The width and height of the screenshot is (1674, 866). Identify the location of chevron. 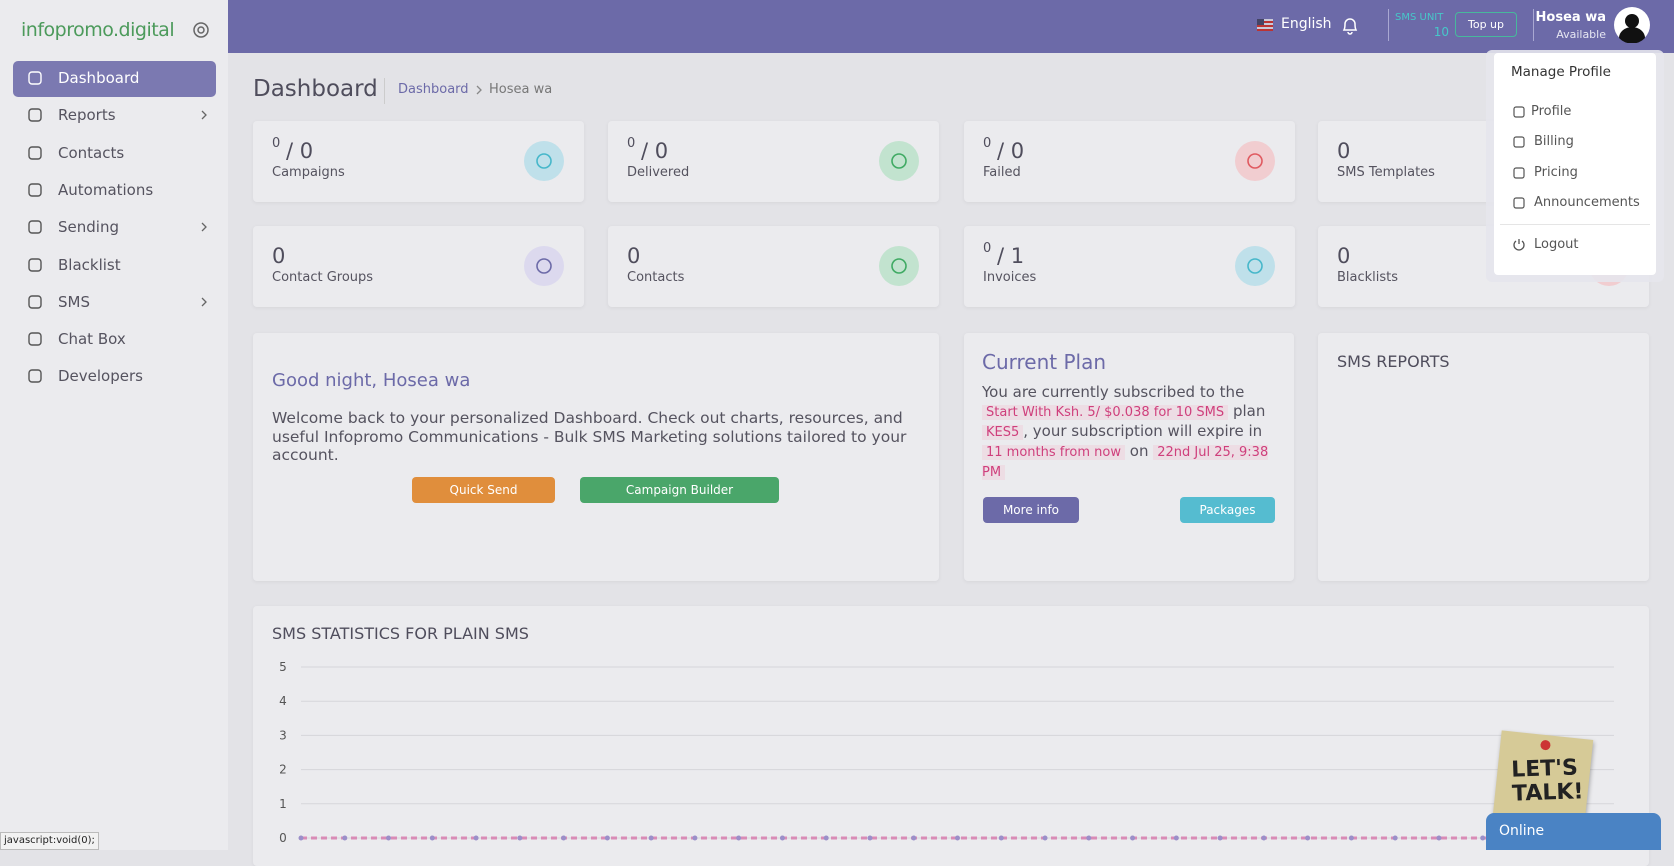
(204, 115).